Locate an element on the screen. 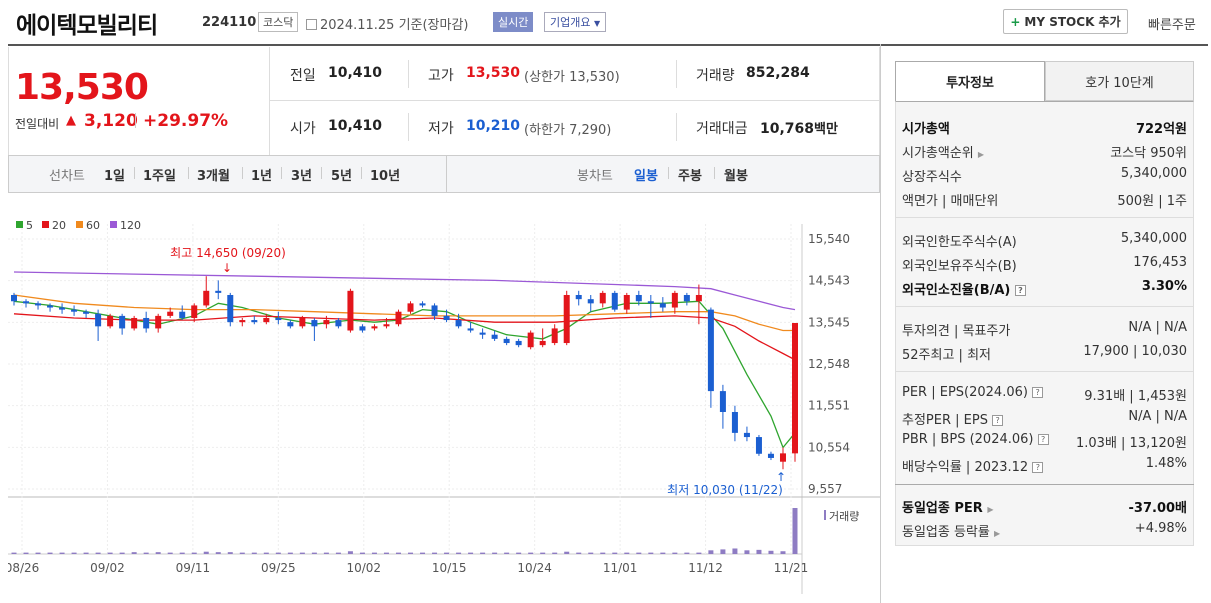 The height and width of the screenshot is (603, 1211). header-divider is located at coordinates (608, 45).